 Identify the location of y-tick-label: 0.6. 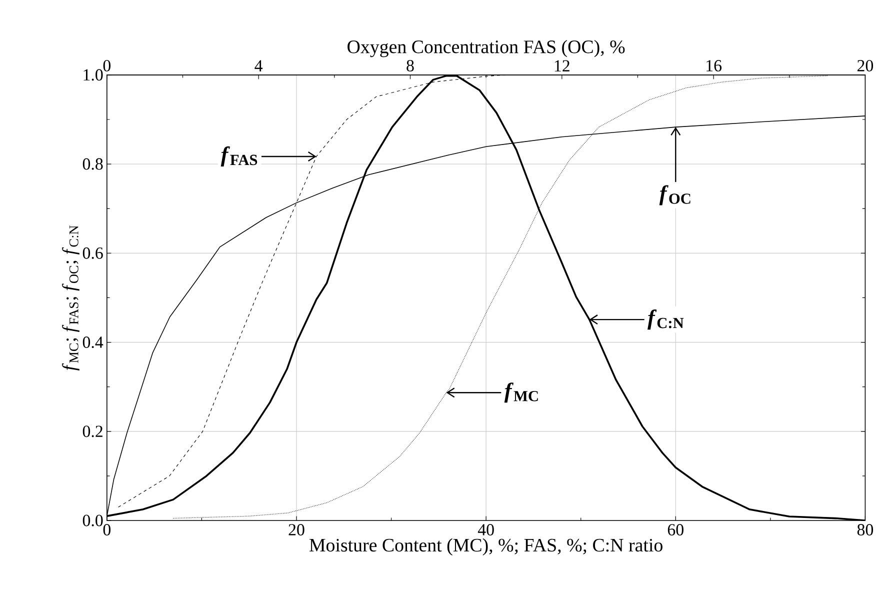
(92, 253).